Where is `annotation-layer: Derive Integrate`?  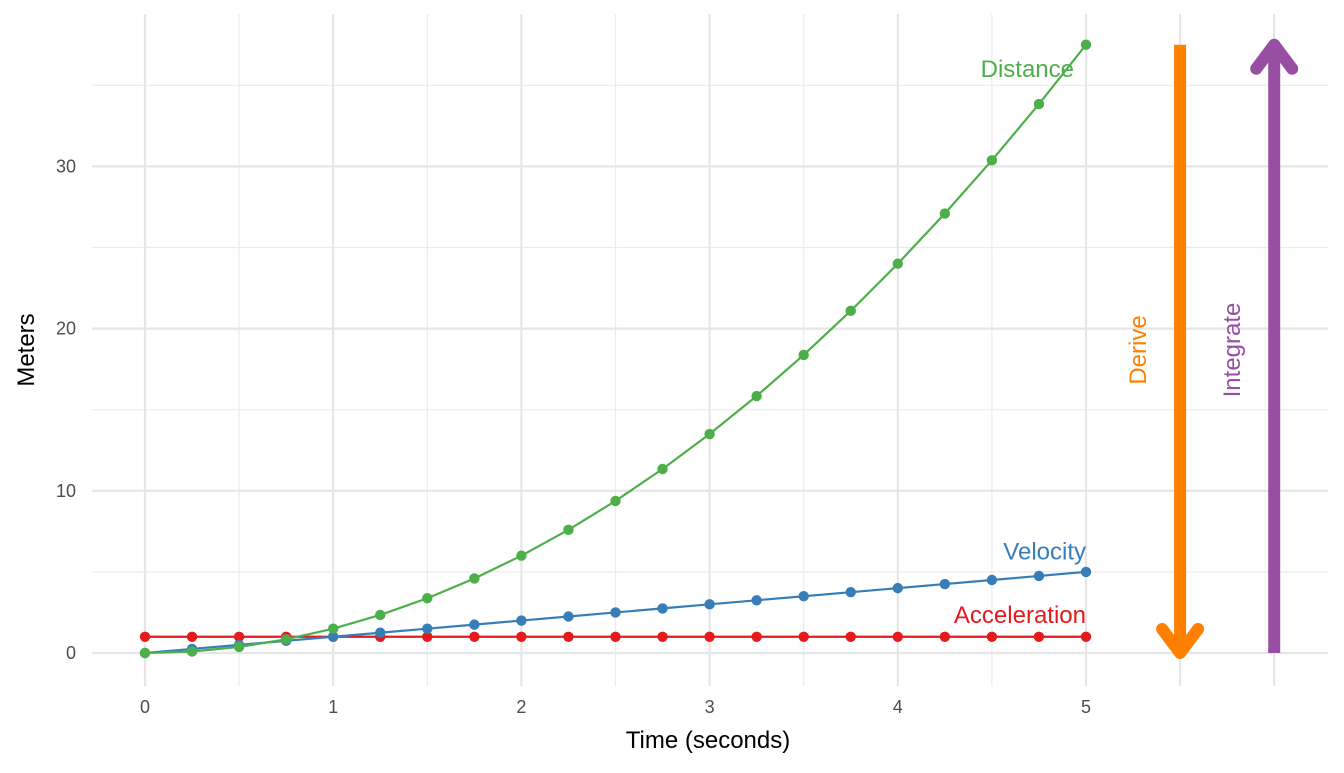 annotation-layer: Derive Integrate is located at coordinates (1212, 348).